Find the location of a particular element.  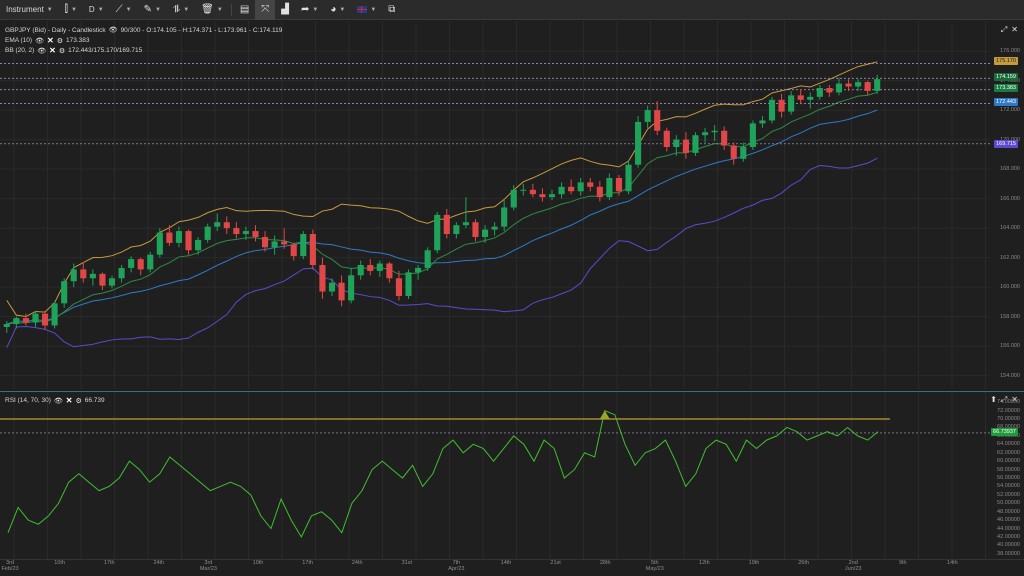

x-tick-label: 5th May/23 is located at coordinates (654, 566).